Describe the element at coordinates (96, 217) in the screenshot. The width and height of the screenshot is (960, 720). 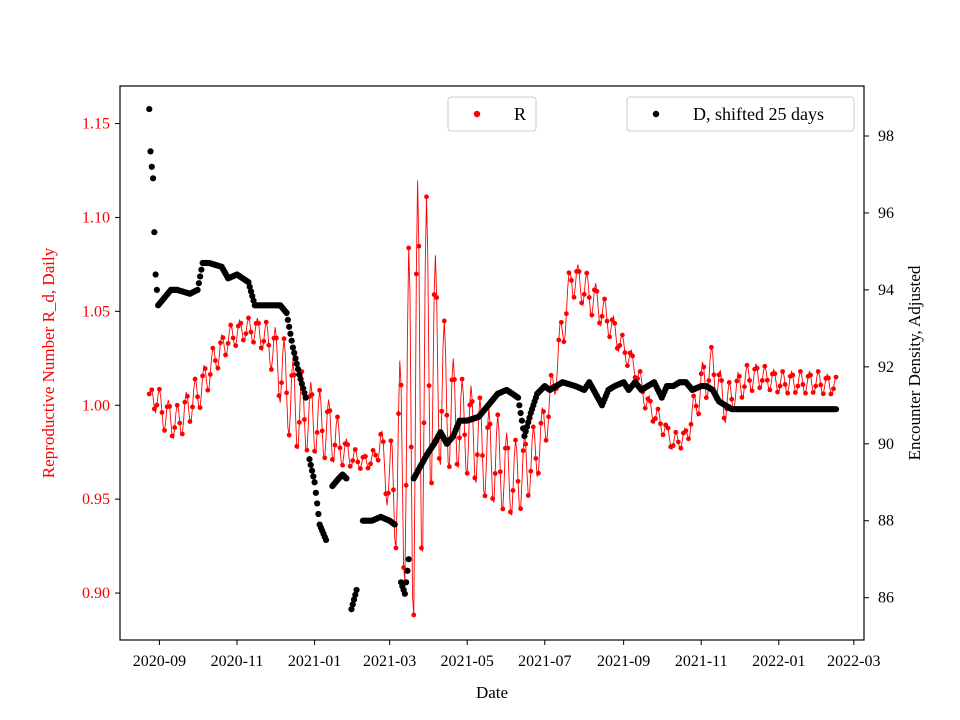
I see `y-left-tick-label: 1.10` at that location.